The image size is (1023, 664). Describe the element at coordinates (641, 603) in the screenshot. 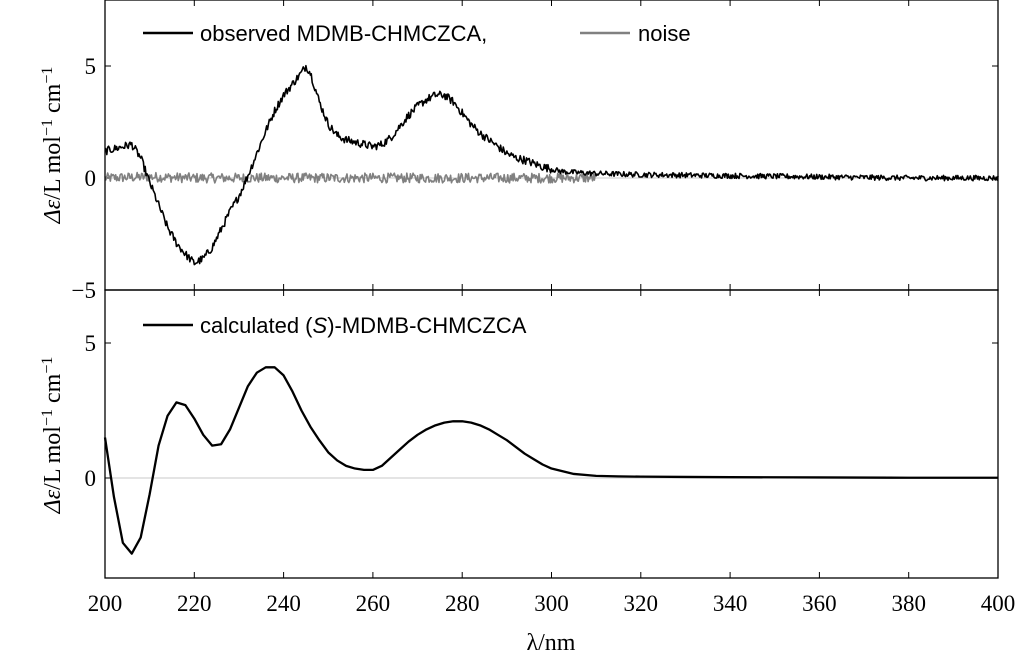

I see `x-tick-label: 320` at that location.